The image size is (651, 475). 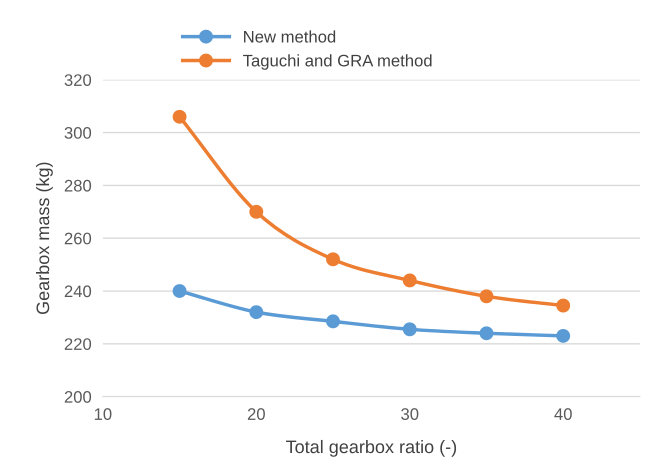 I want to click on y-tick-label: 320, so click(x=78, y=80).